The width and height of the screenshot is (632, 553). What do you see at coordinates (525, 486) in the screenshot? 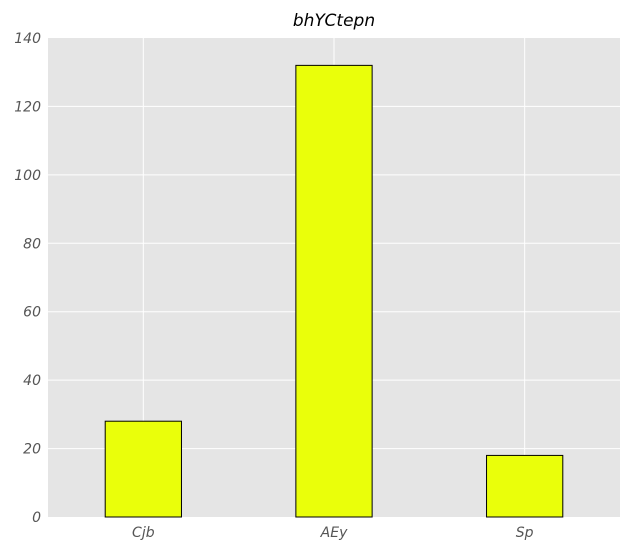
I see `bar-sp` at bounding box center [525, 486].